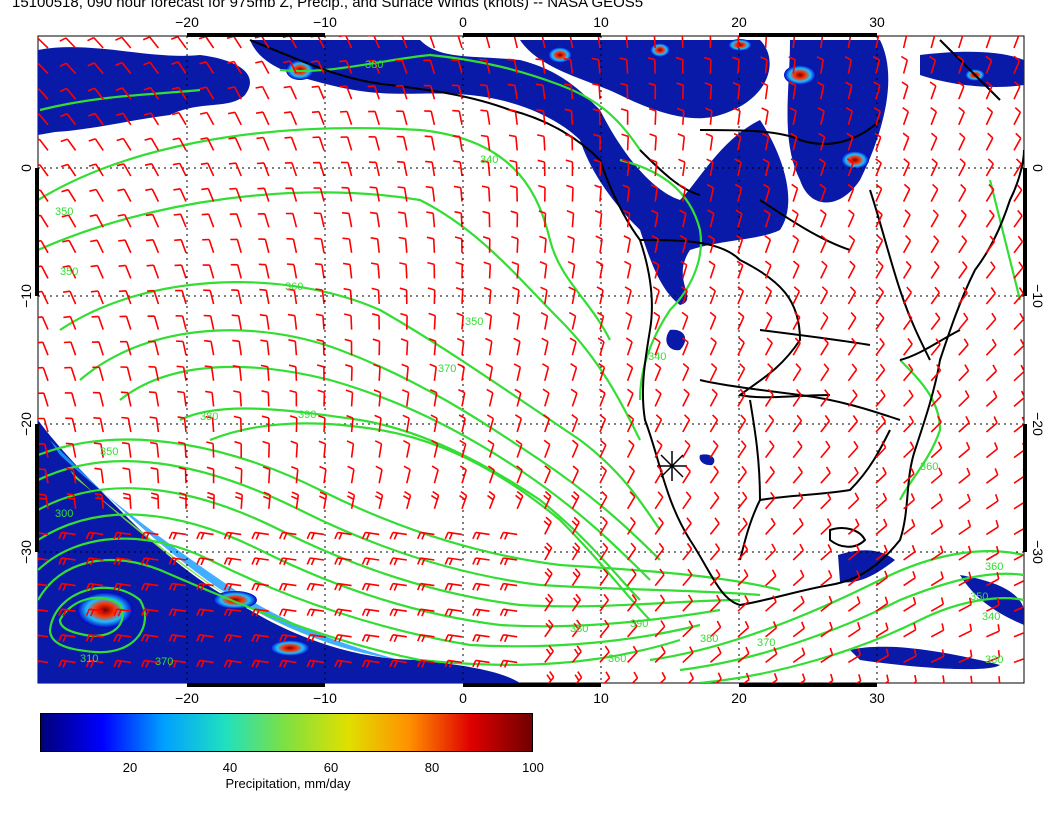 This screenshot has height=816, width=1056. Describe the element at coordinates (69, 272) in the screenshot. I see `contour-label: 350` at that location.